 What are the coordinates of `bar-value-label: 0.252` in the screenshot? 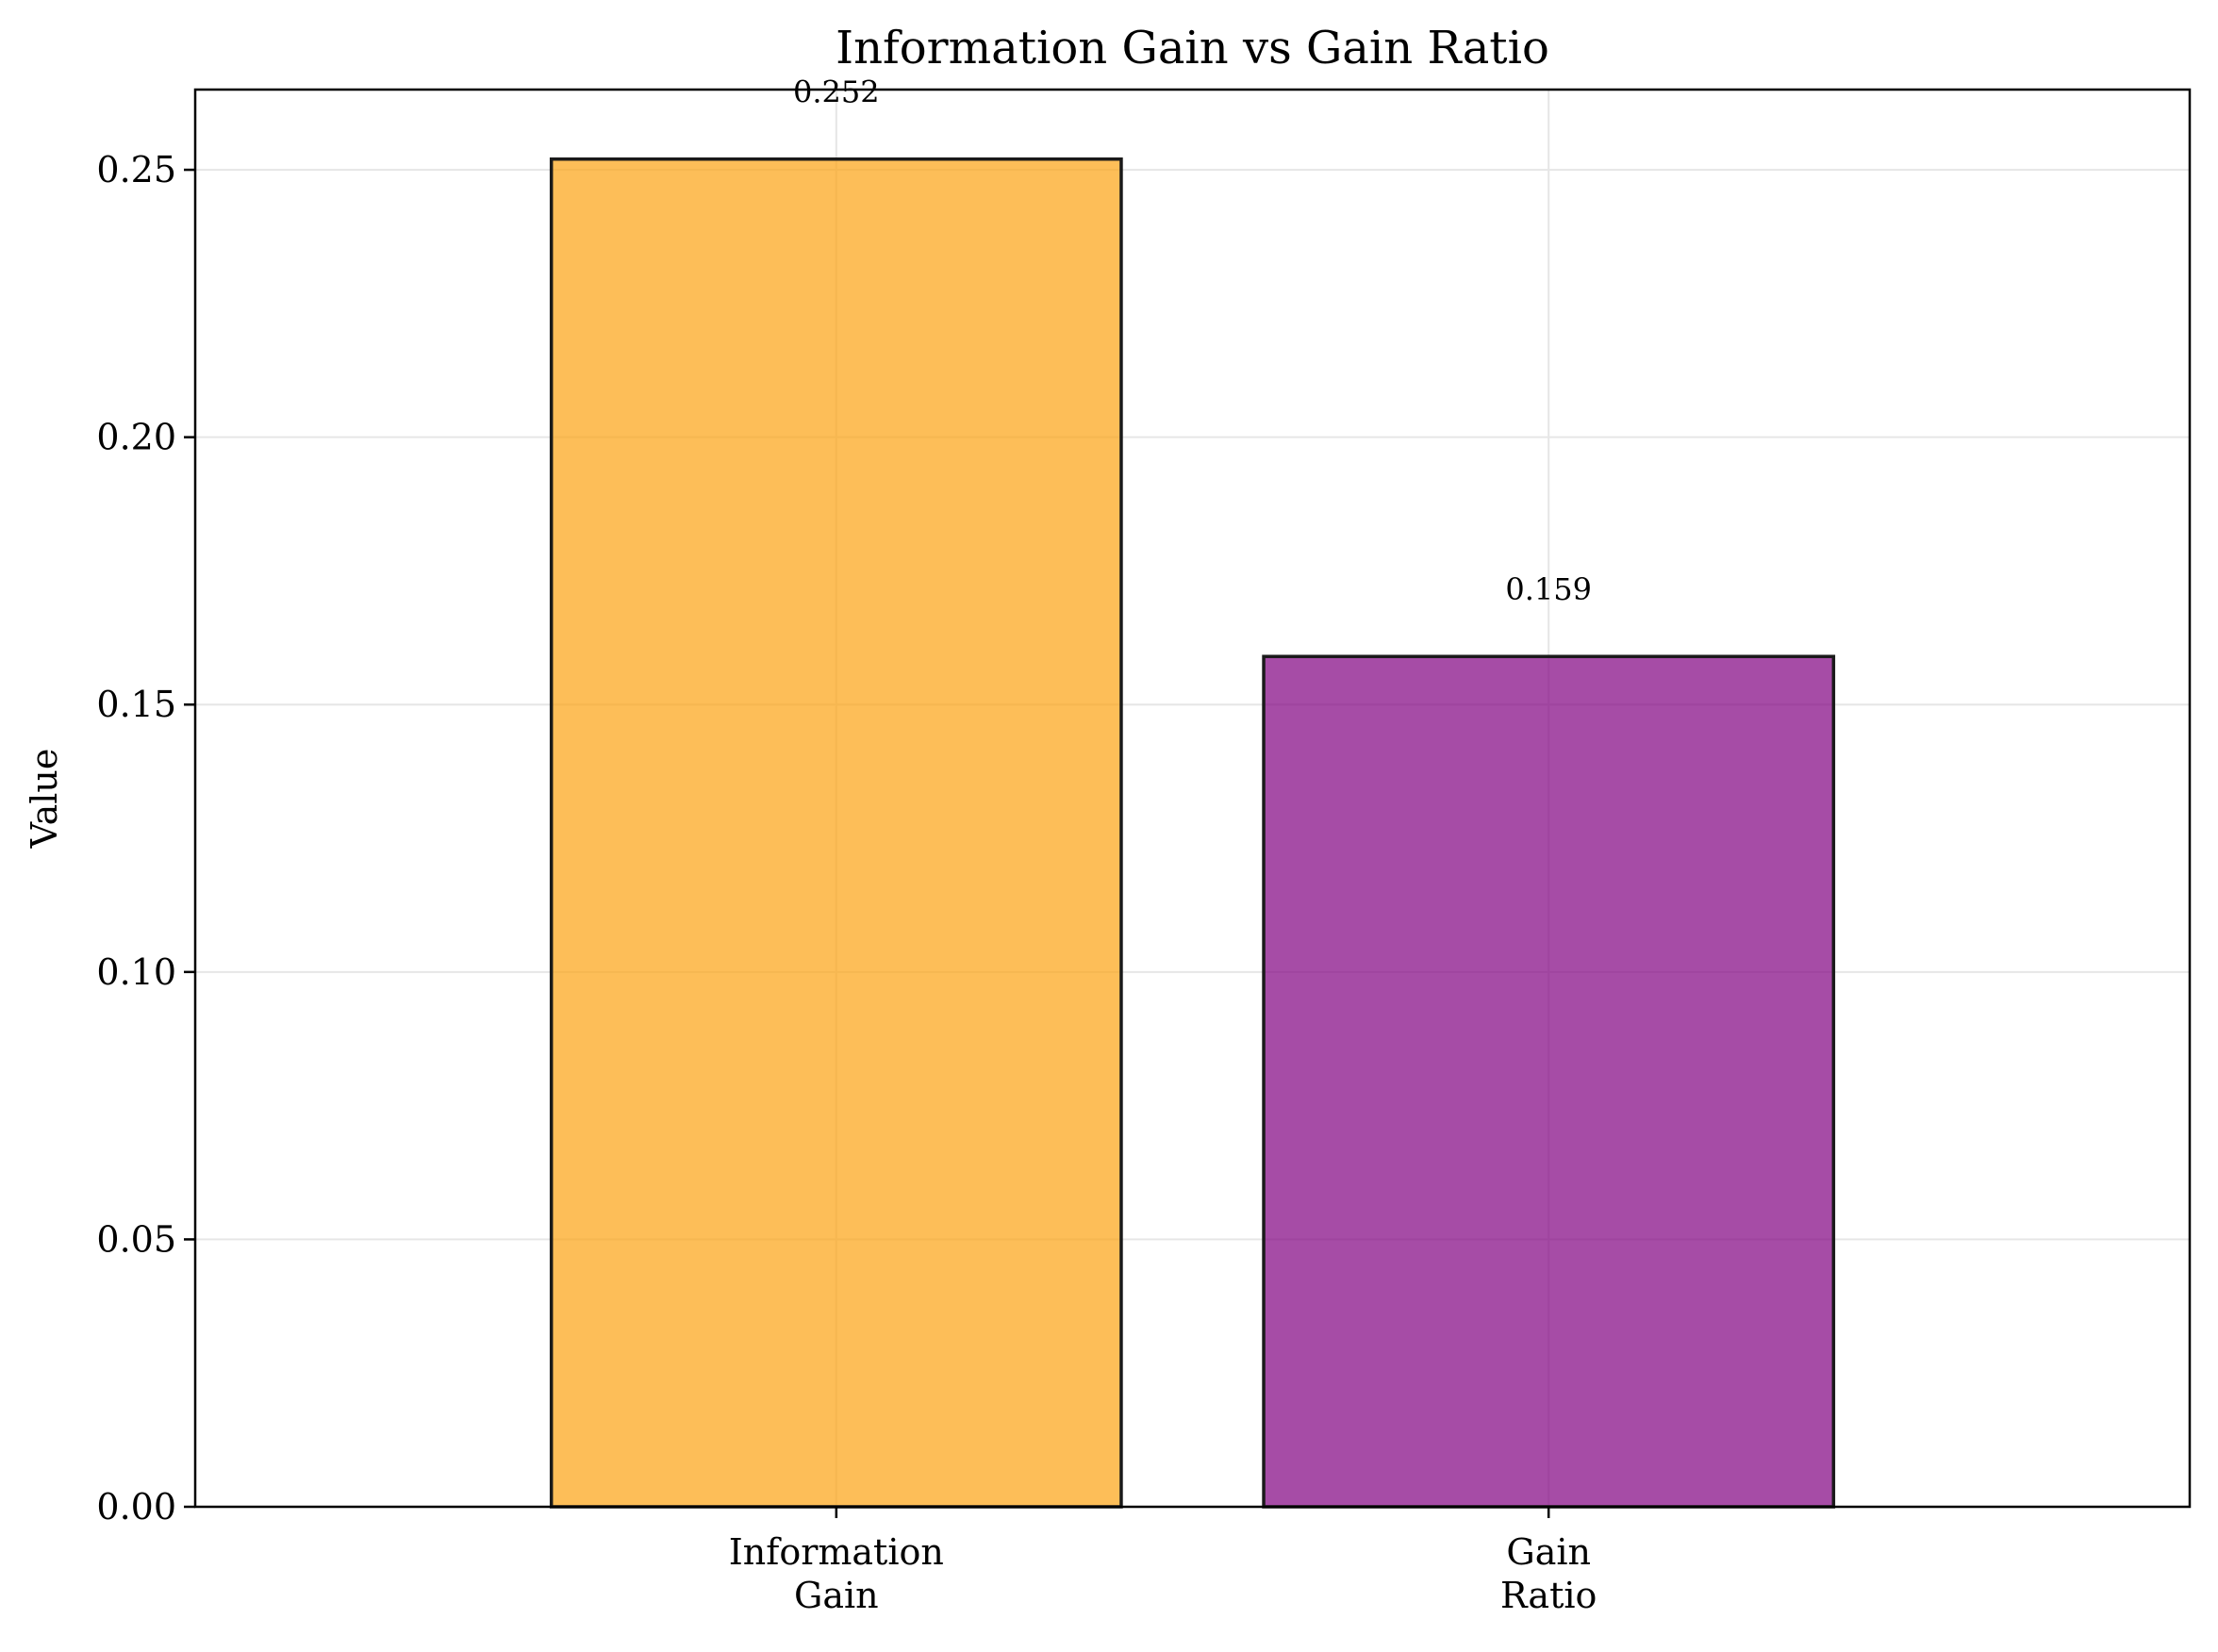 It's located at (836, 92).